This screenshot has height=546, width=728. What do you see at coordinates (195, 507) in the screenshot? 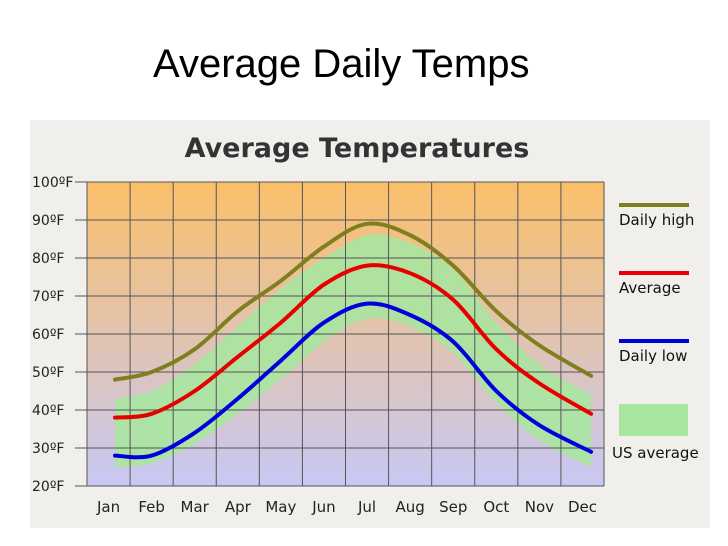
I see `x-tick-label: Mar` at bounding box center [195, 507].